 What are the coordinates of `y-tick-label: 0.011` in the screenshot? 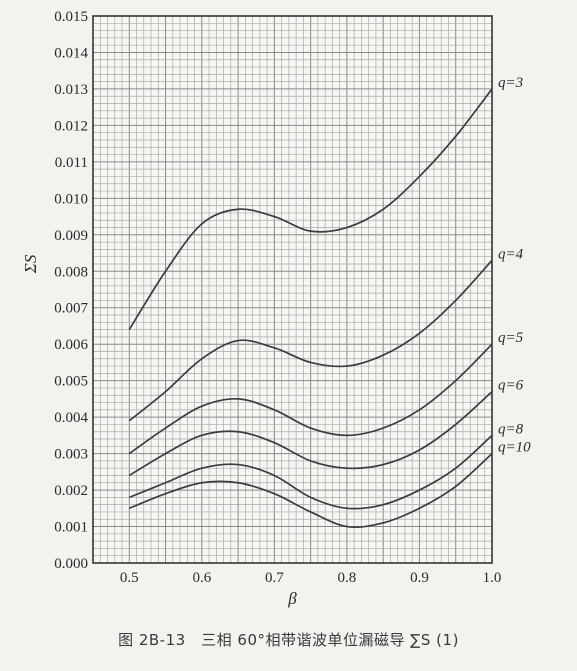 It's located at (71, 163).